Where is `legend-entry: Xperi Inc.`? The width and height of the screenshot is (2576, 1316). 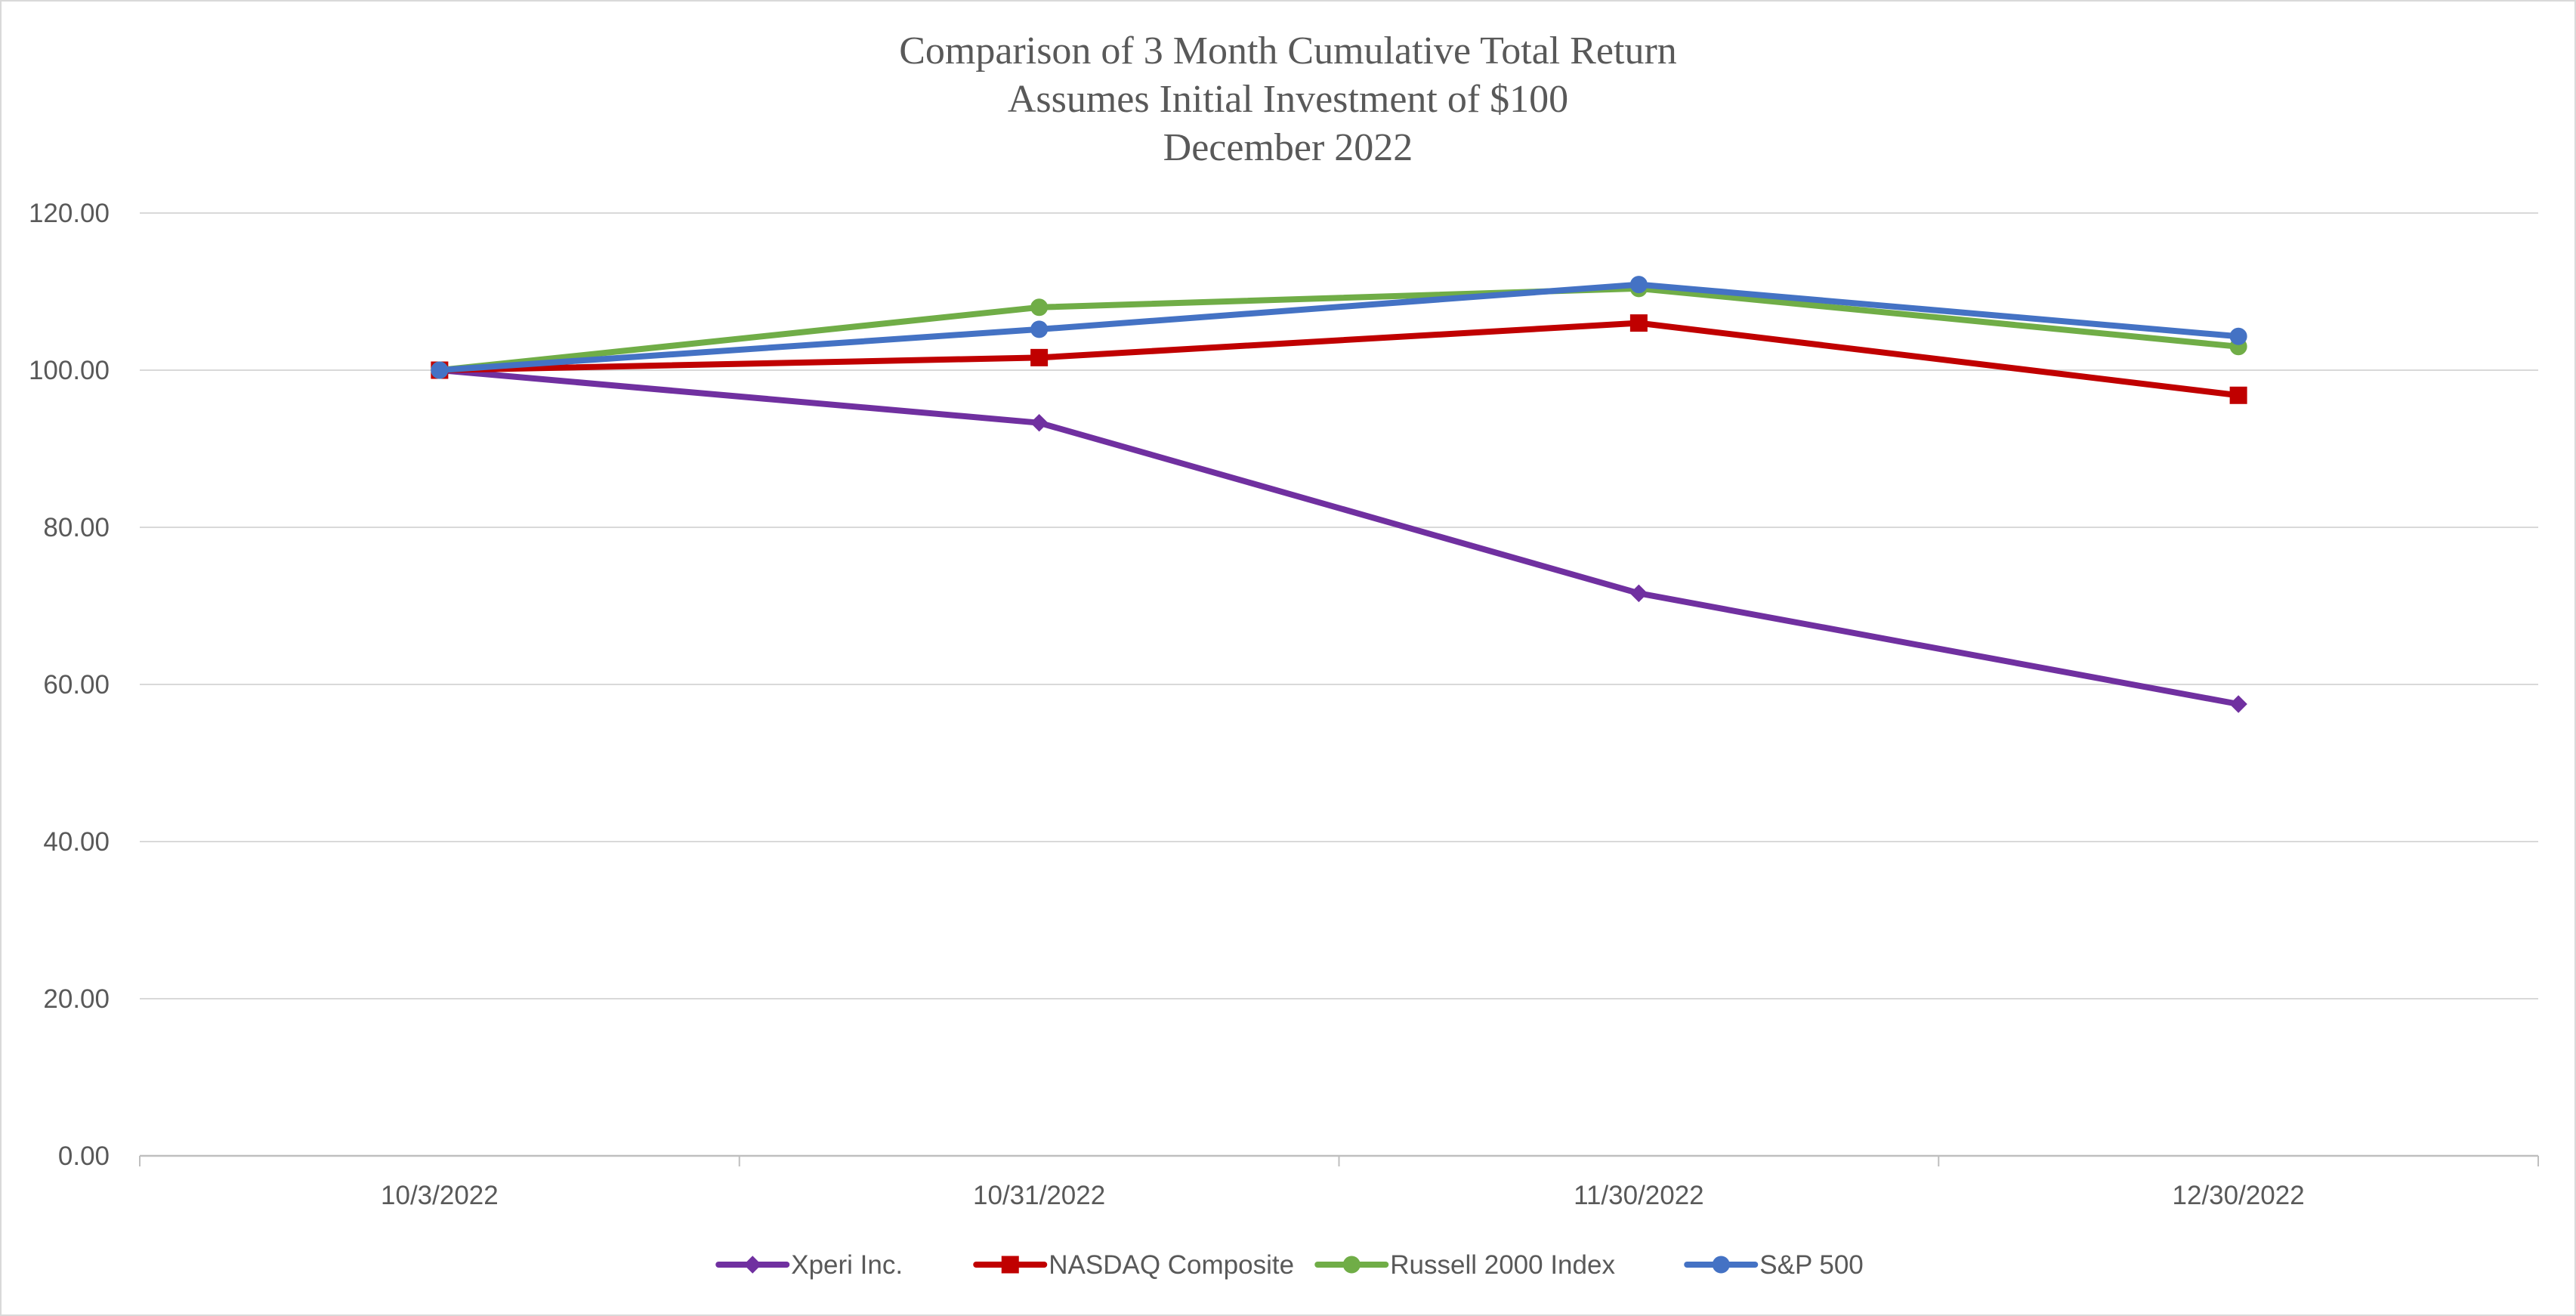 legend-entry: Xperi Inc. is located at coordinates (809, 1265).